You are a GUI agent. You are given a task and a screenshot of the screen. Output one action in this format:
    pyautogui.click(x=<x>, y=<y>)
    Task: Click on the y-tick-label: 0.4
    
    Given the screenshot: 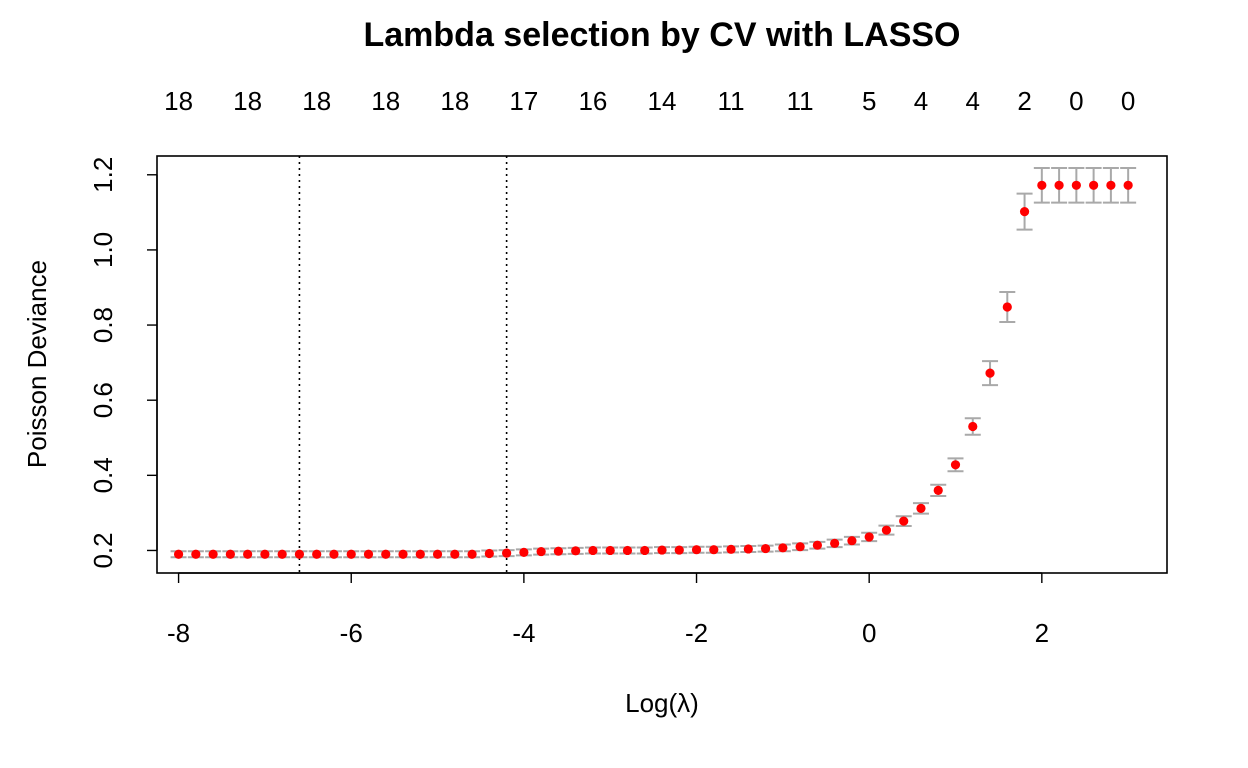 What is the action you would take?
    pyautogui.click(x=103, y=475)
    